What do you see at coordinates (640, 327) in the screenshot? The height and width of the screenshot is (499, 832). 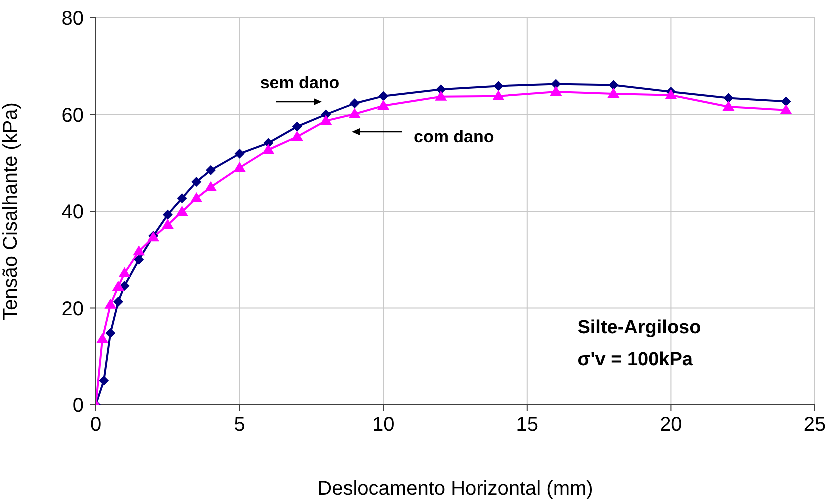 I see `annotation: Silte-Argiloso` at bounding box center [640, 327].